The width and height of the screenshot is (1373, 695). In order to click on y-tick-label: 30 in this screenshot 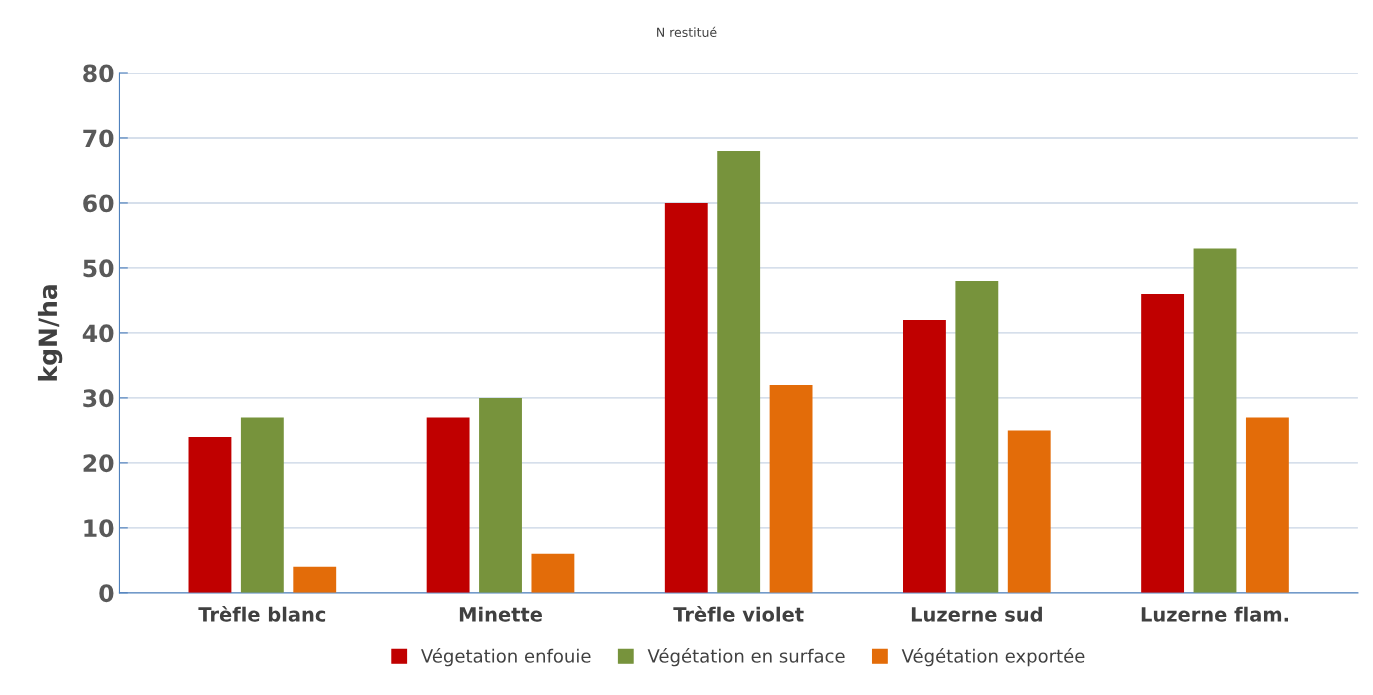, I will do `click(98, 398)`.